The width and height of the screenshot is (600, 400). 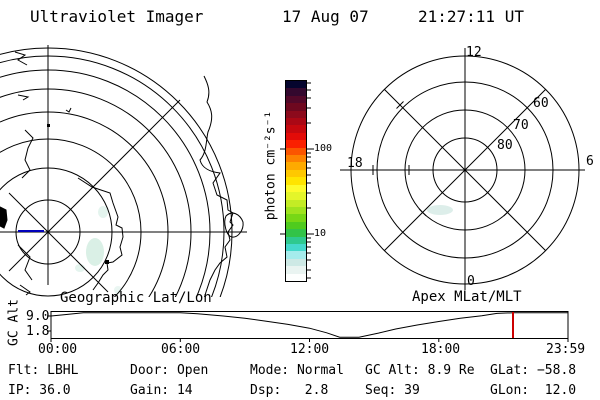 I want to click on mlt-label-0: 0, so click(x=471, y=281).